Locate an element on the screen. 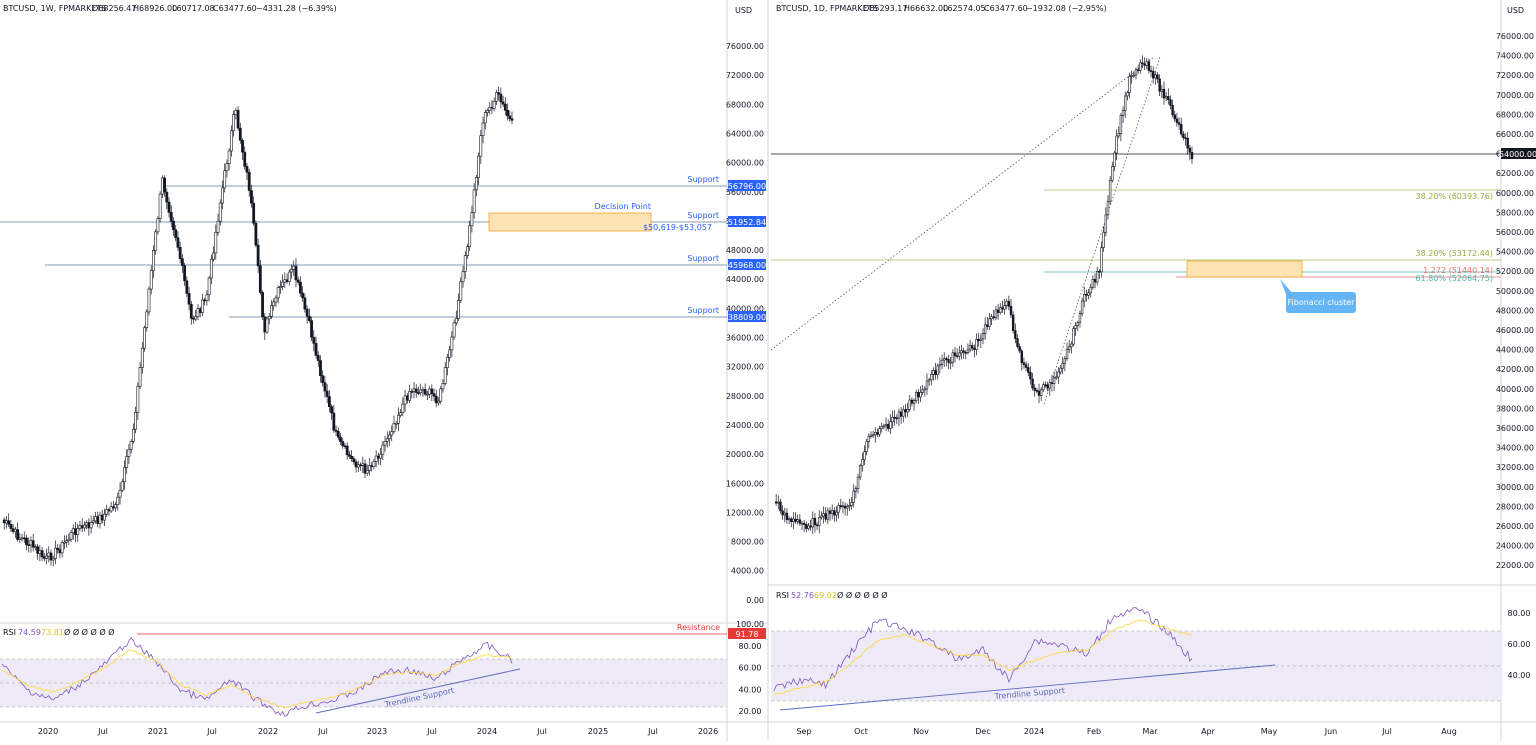 The height and width of the screenshot is (745, 1536). right-price-axis-tick: 34000.00 is located at coordinates (1515, 448).